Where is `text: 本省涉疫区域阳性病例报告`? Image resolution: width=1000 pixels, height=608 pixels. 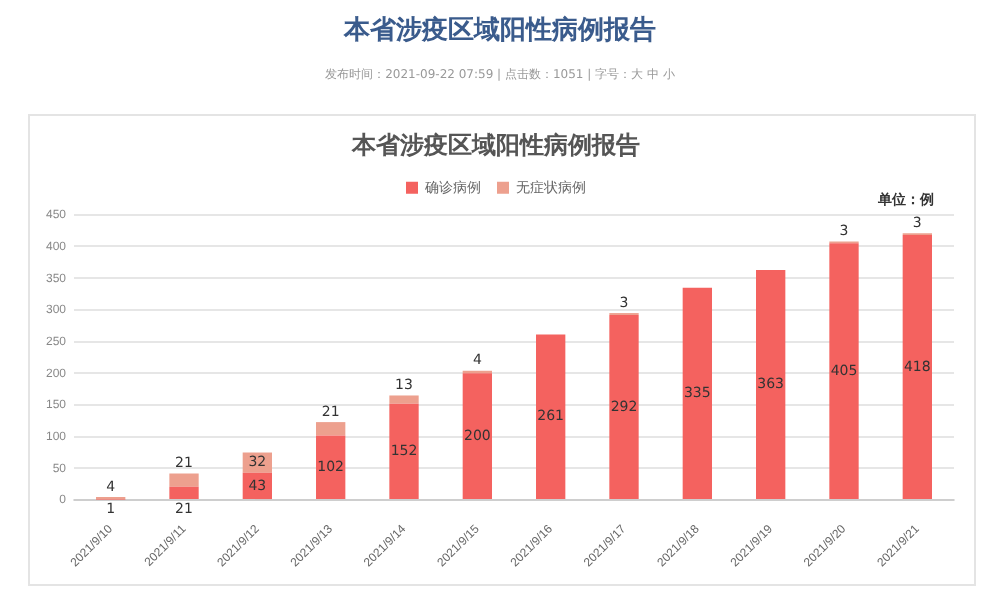
text: 本省涉疫区域阳性病例报告 is located at coordinates (499, 30).